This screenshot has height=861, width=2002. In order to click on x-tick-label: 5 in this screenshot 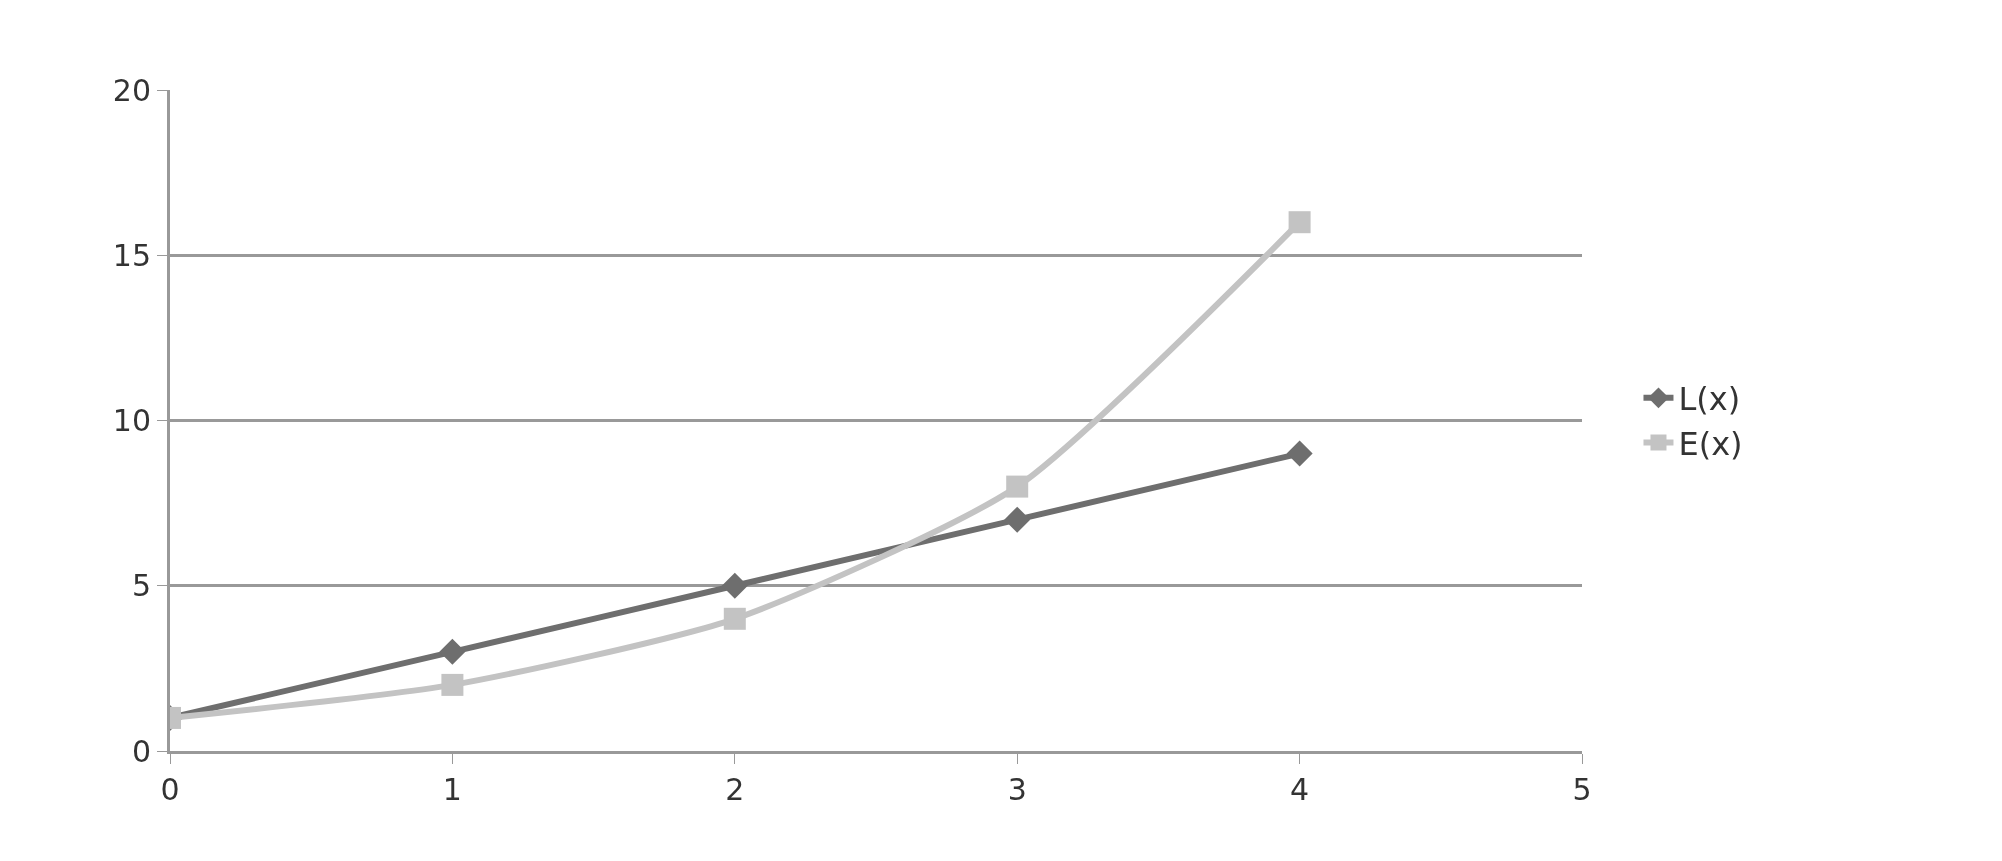, I will do `click(1582, 789)`.